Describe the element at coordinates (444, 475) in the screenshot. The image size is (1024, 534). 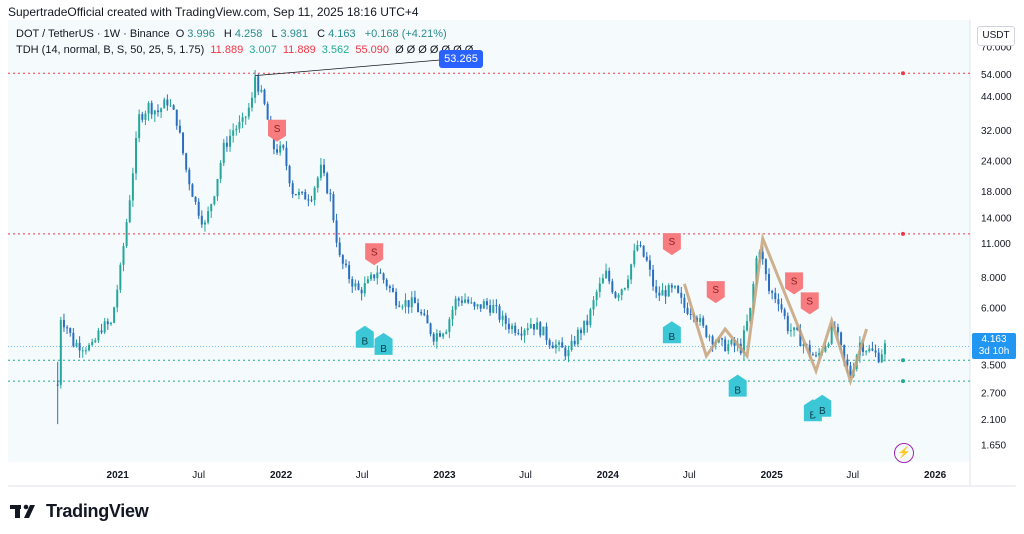
I see `x-tick-label: 2023` at that location.